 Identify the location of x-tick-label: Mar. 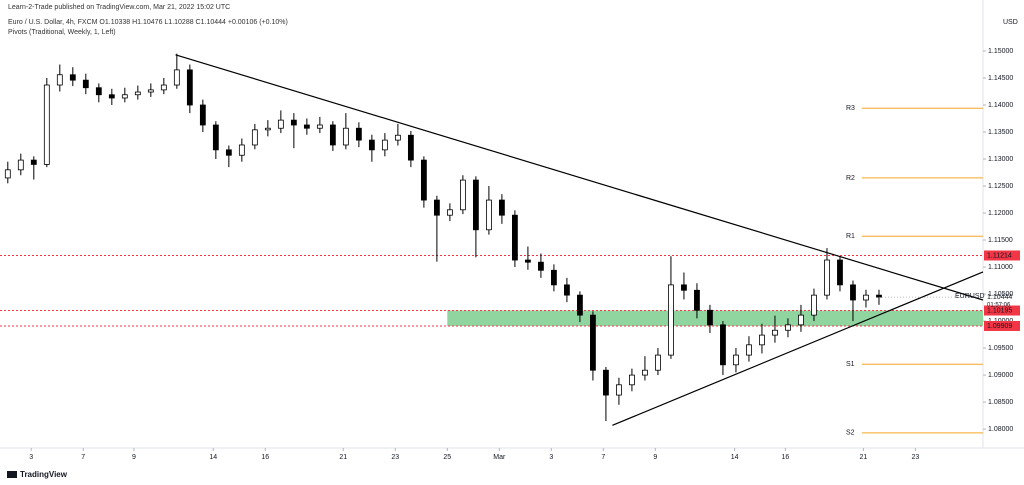
(499, 457).